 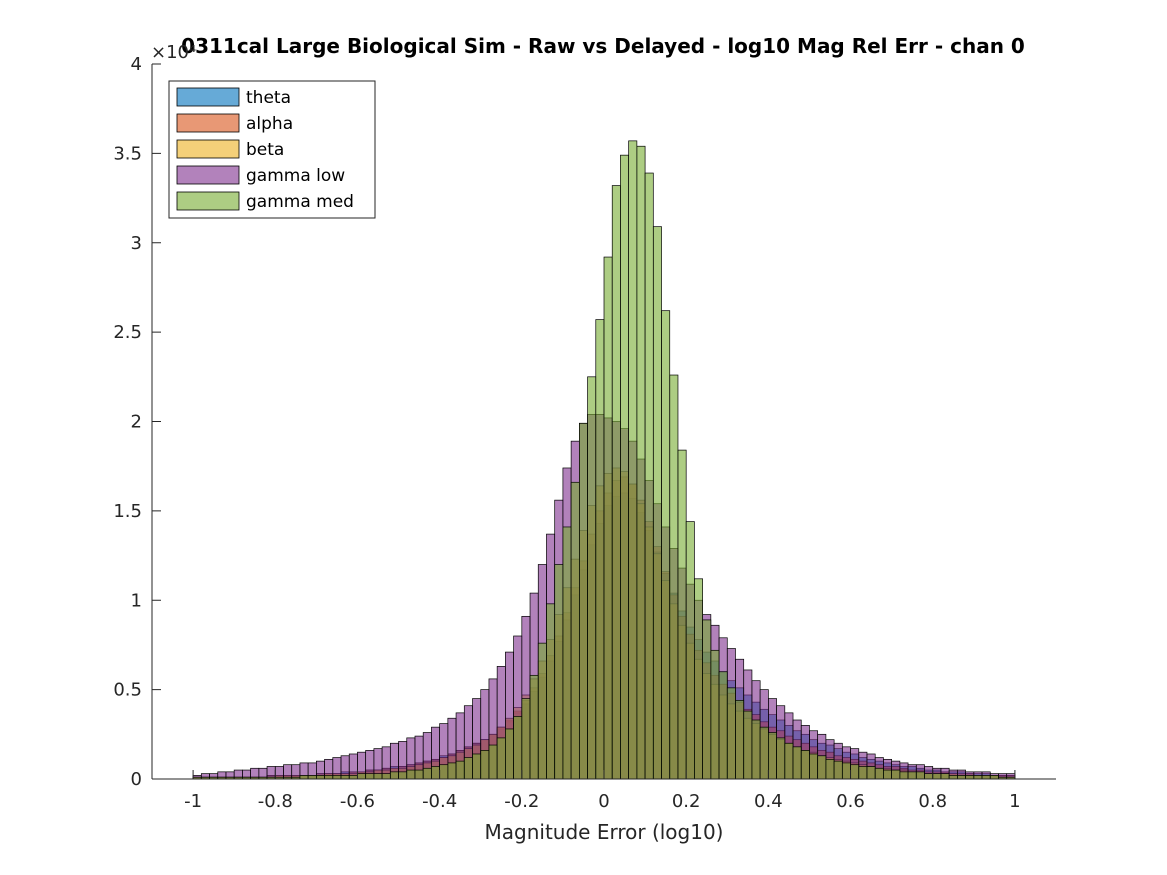 I want to click on x-tick-label: 0, so click(x=603, y=801).